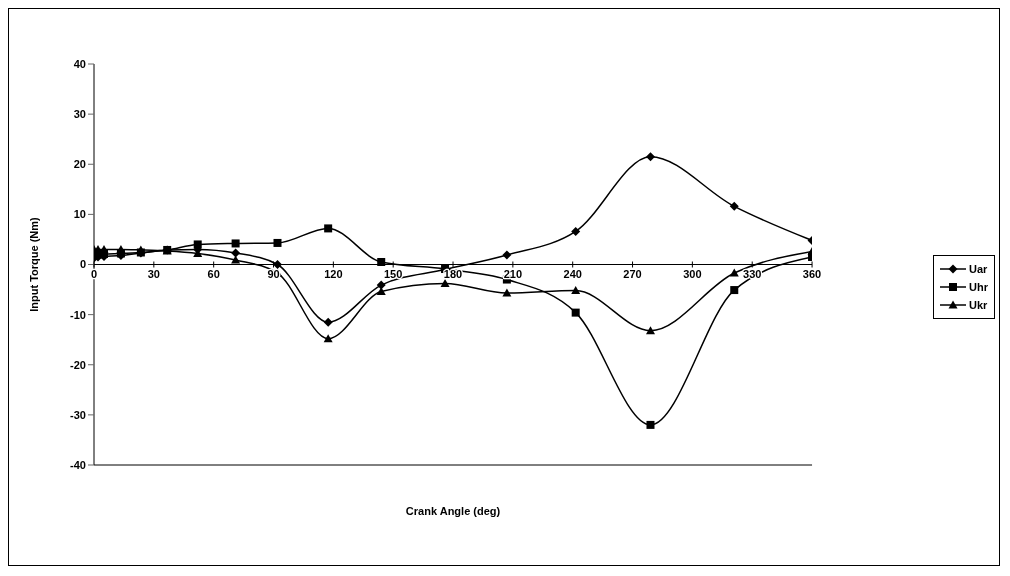 The height and width of the screenshot is (576, 1010). I want to click on x-tick-label: 0, so click(94, 273).